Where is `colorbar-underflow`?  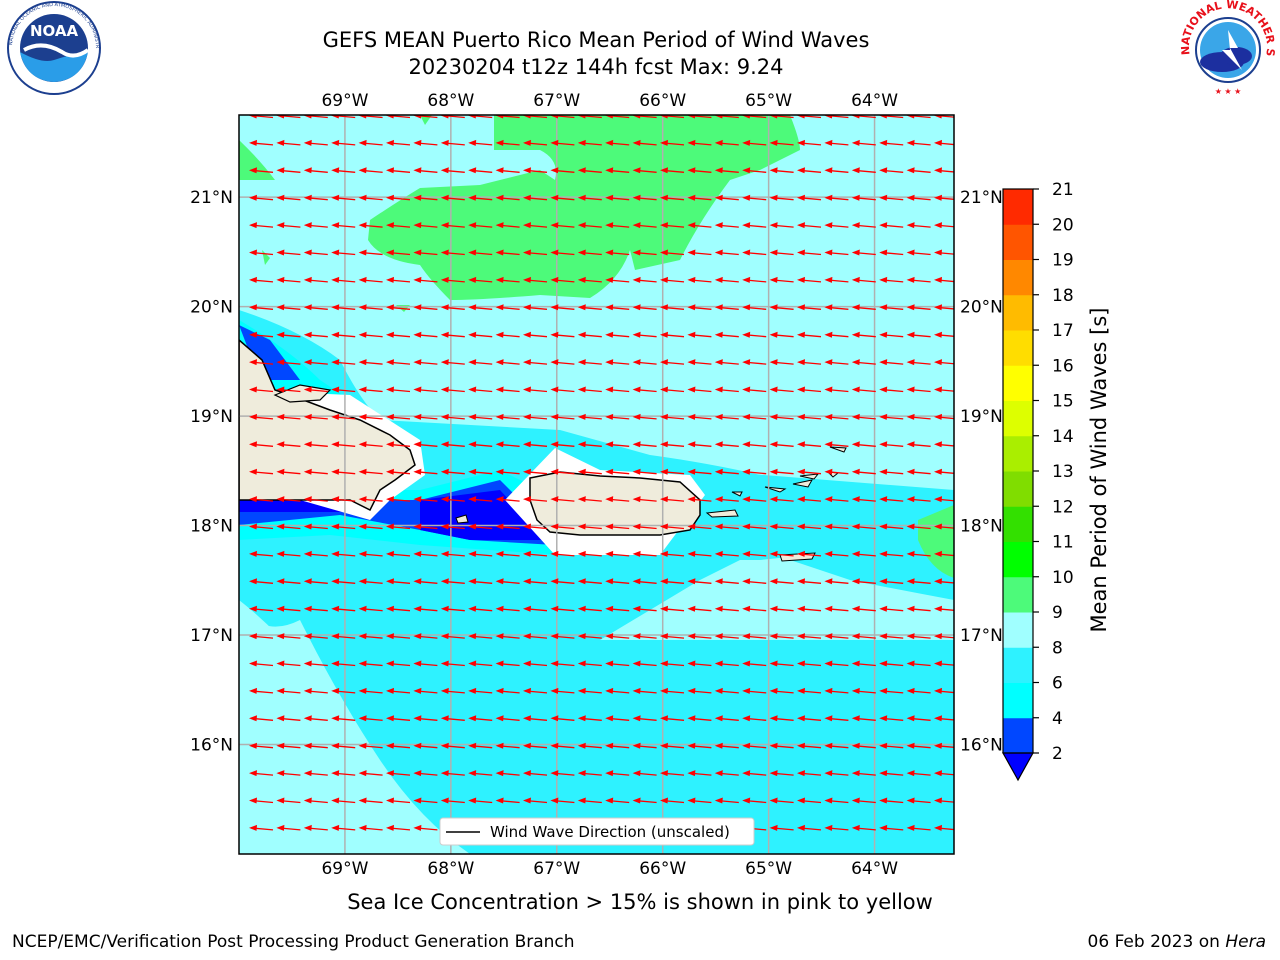
colorbar-underflow is located at coordinates (1018, 767).